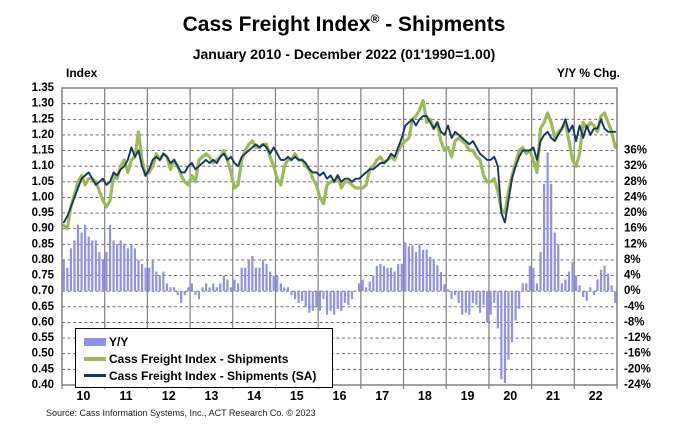  Describe the element at coordinates (43, 213) in the screenshot. I see `svg-text: 0.95` at that location.